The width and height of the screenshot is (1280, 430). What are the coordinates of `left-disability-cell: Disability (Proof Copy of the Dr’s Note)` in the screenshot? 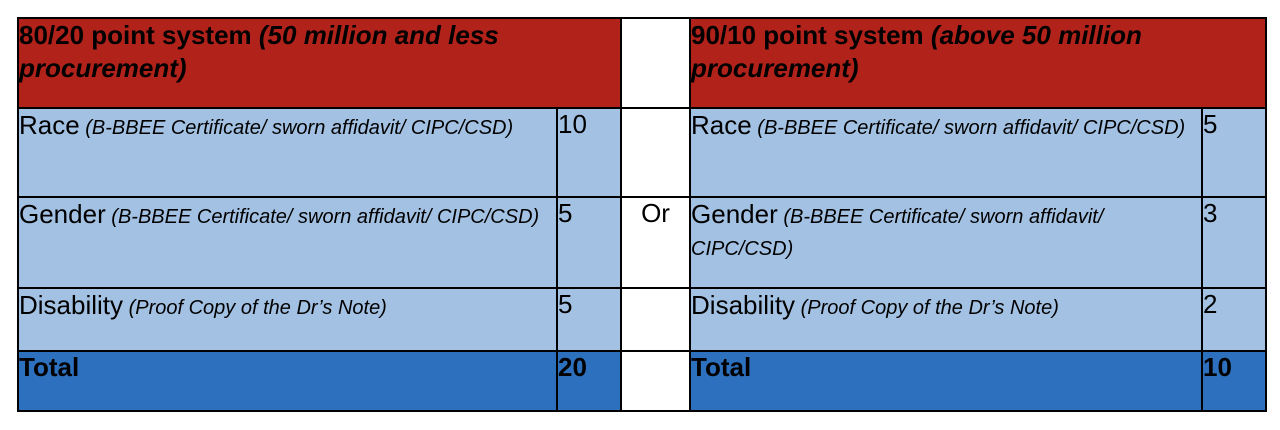 It's located at (287, 319).